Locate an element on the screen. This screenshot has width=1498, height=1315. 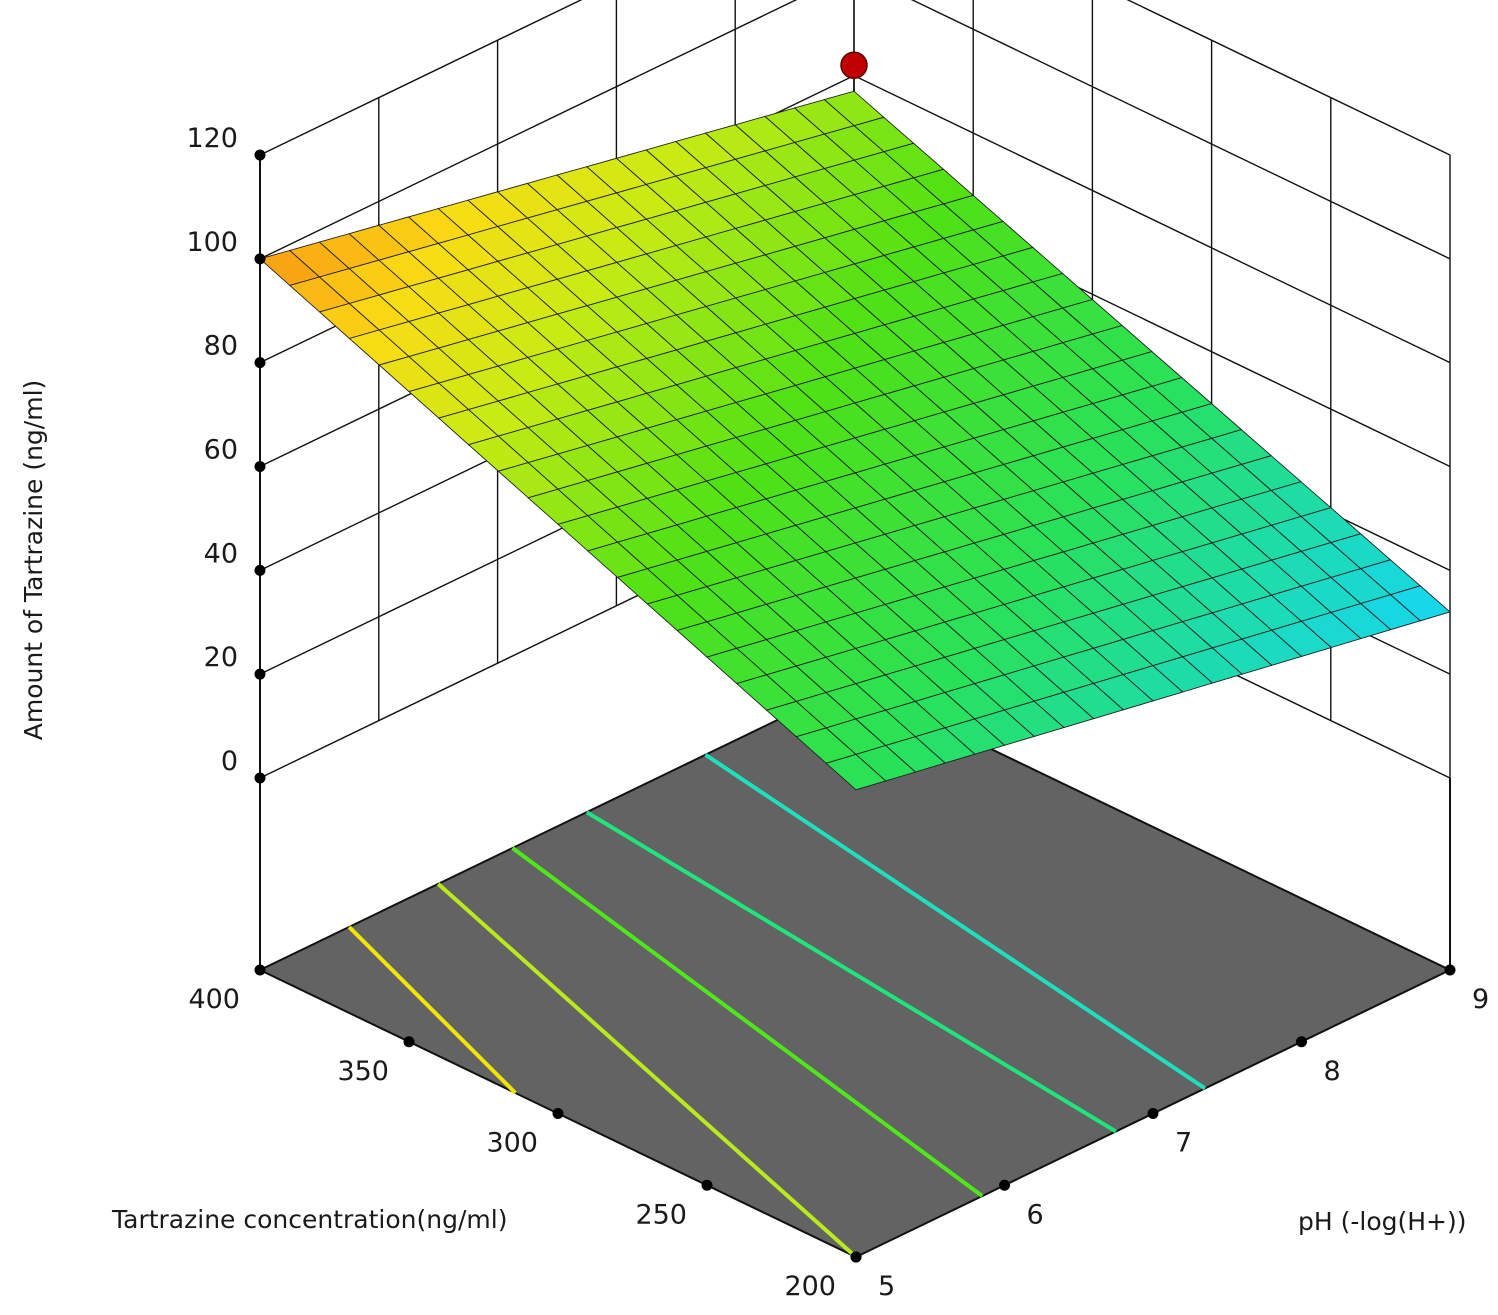
x-axis-title: pH (-log(H+)) is located at coordinates (1382, 1221).